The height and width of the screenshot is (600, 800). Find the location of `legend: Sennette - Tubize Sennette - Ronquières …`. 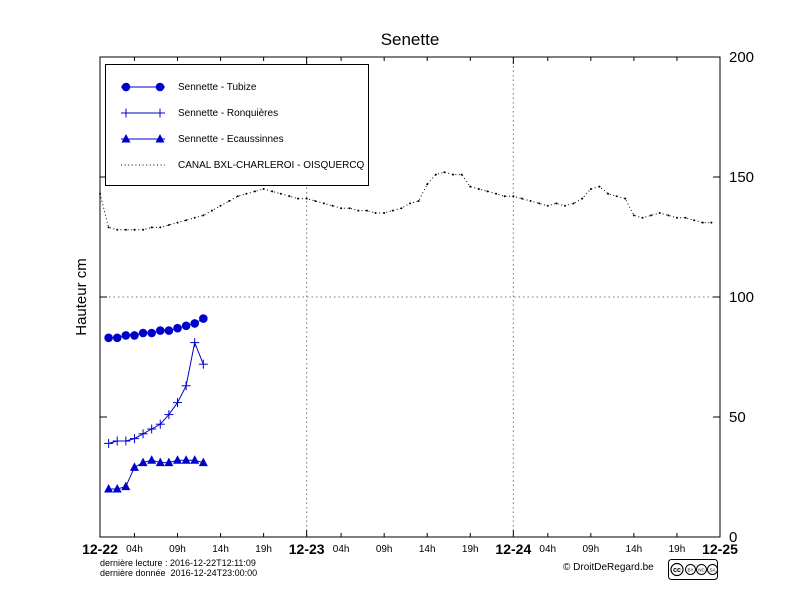

legend: Sennette - Tubize Sennette - Ronquières … is located at coordinates (237, 125).